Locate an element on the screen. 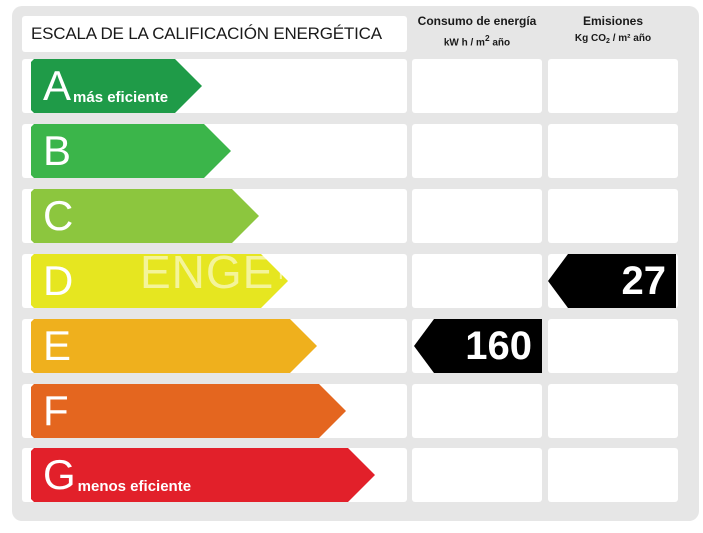 This screenshot has height=533, width=703. emissions-cell-e is located at coordinates (613, 346).